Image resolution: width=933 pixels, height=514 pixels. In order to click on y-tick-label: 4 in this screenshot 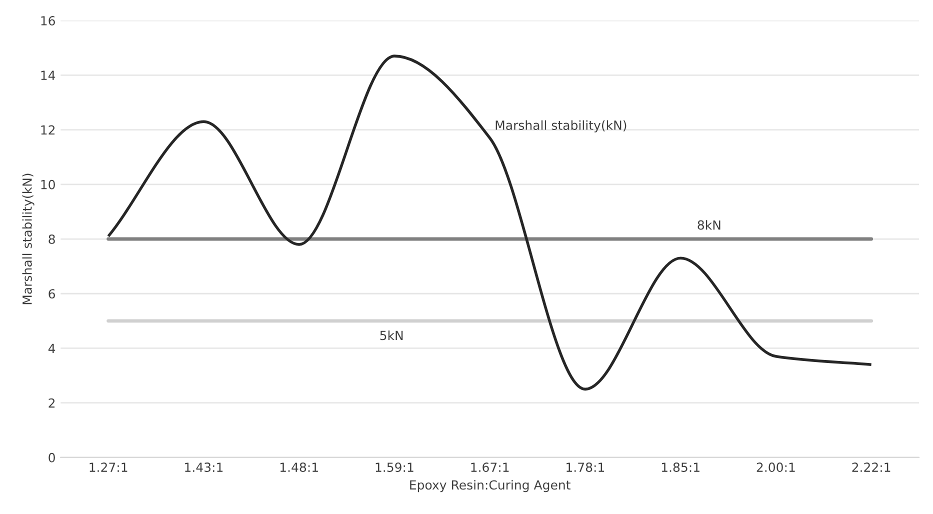, I will do `click(52, 348)`.